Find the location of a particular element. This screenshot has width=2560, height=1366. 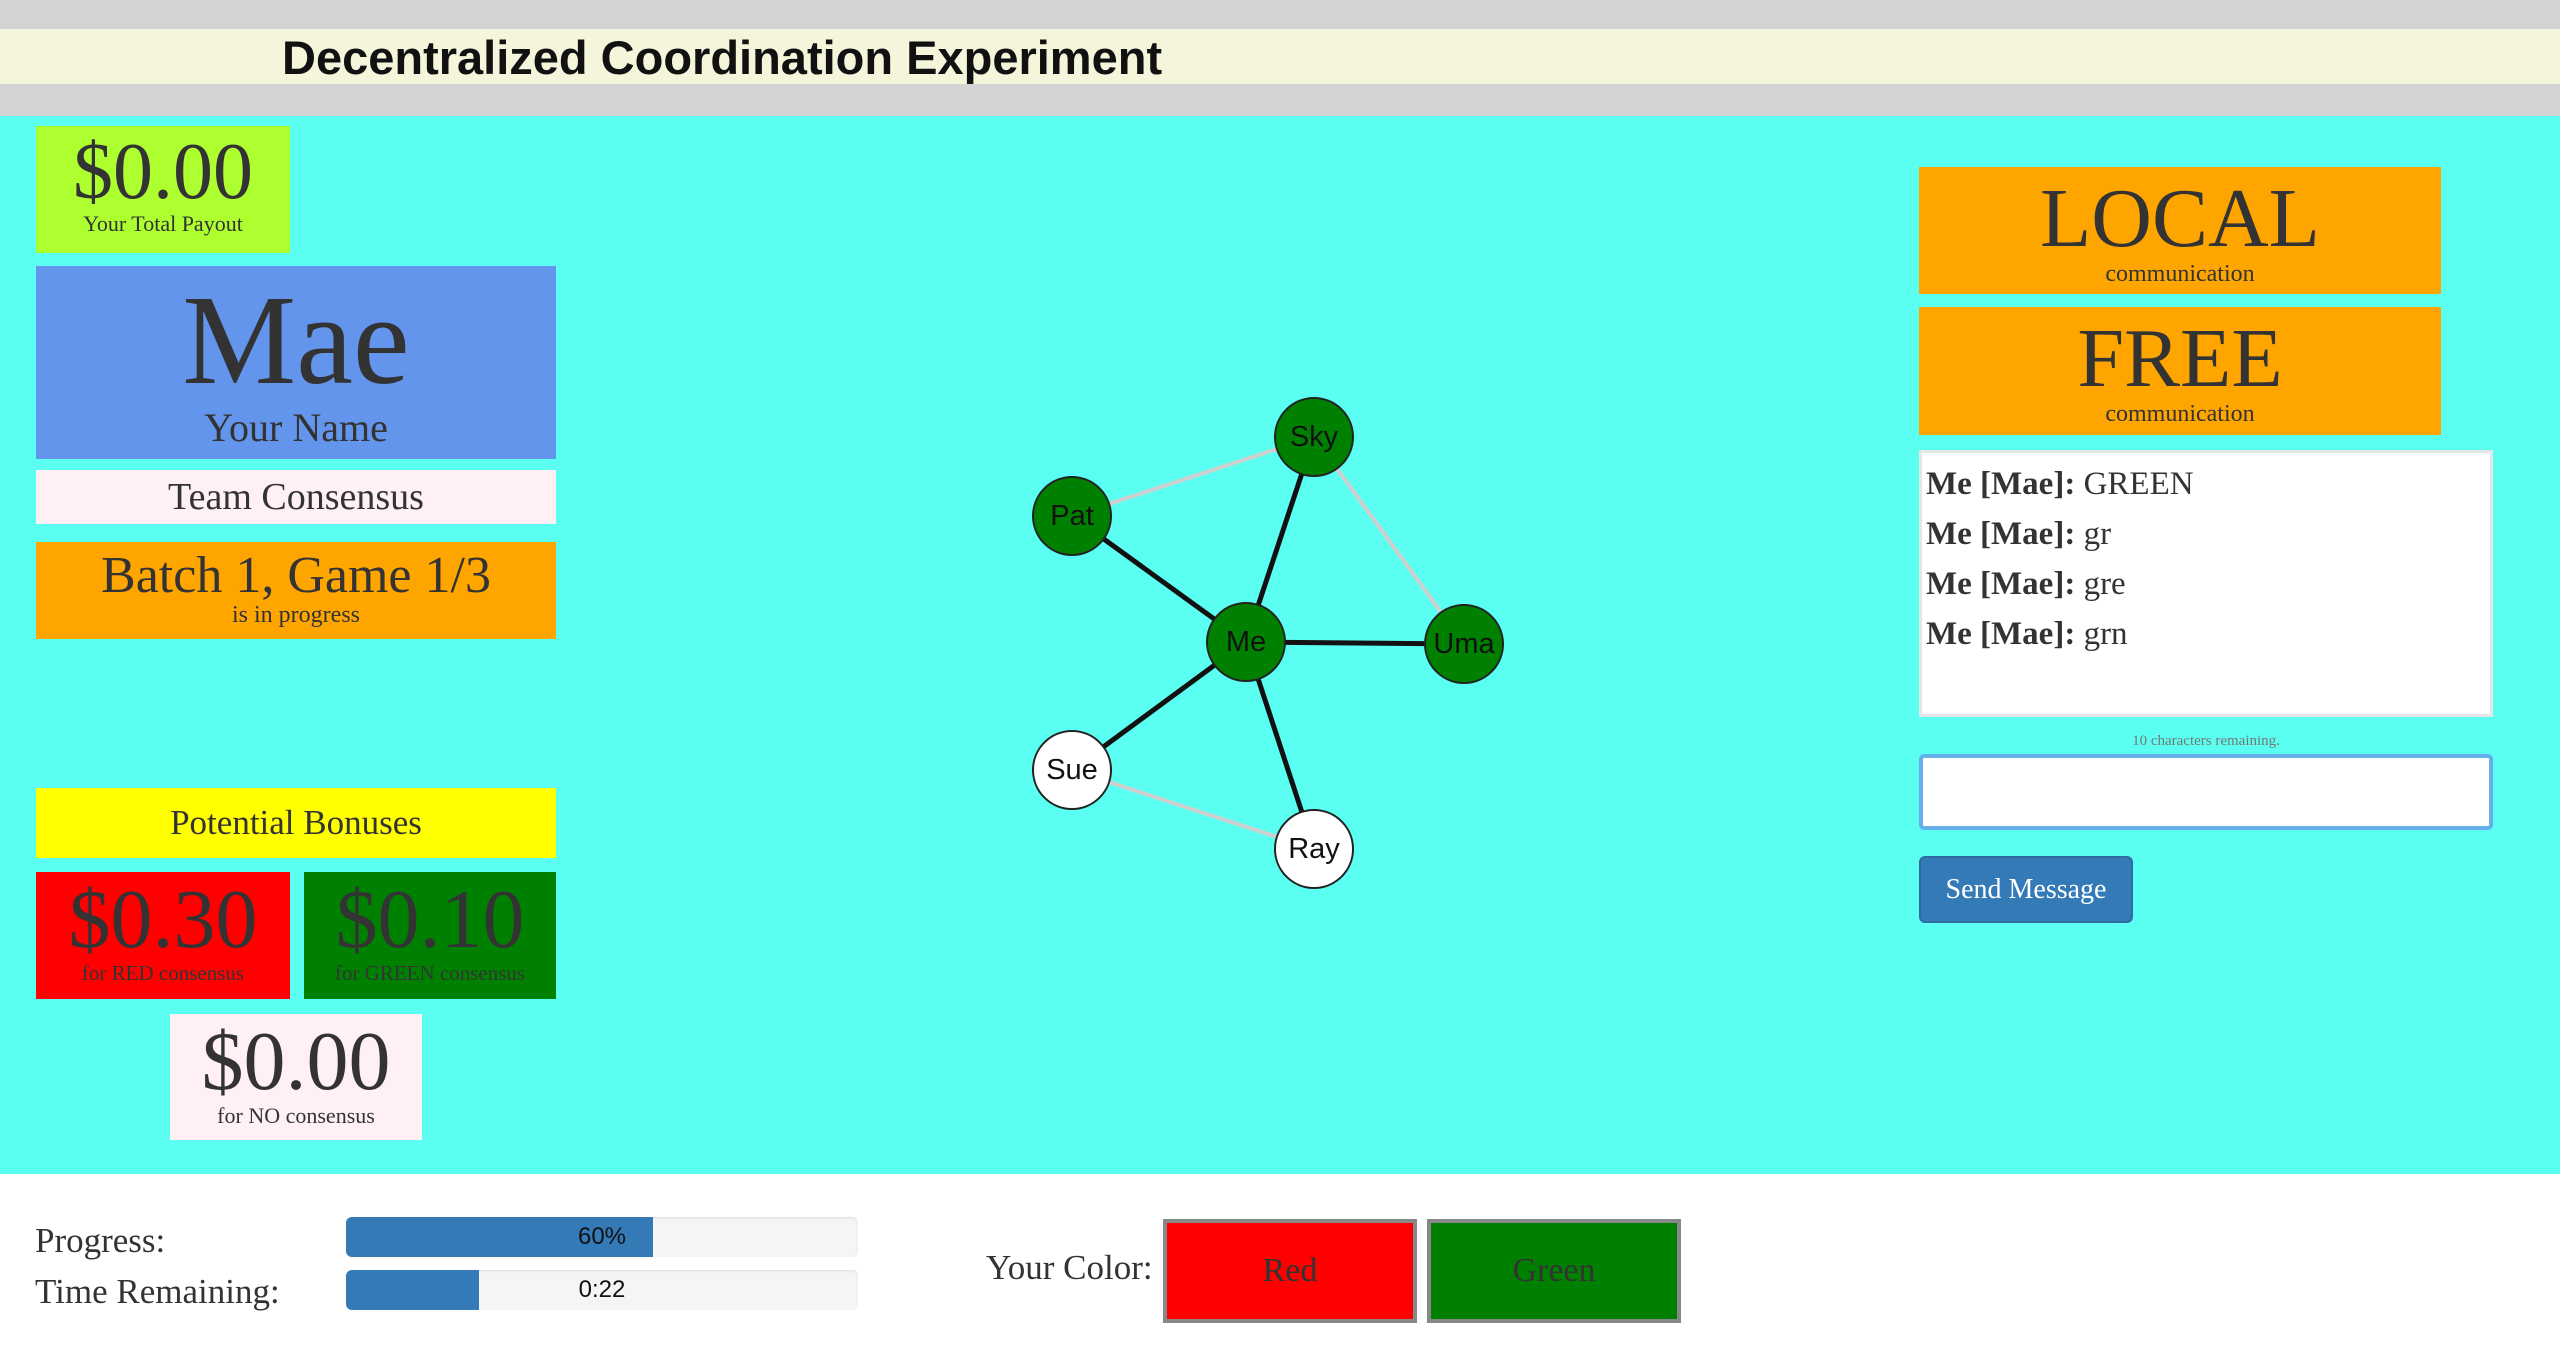

send-message-button: Send Message is located at coordinates (2026, 889).